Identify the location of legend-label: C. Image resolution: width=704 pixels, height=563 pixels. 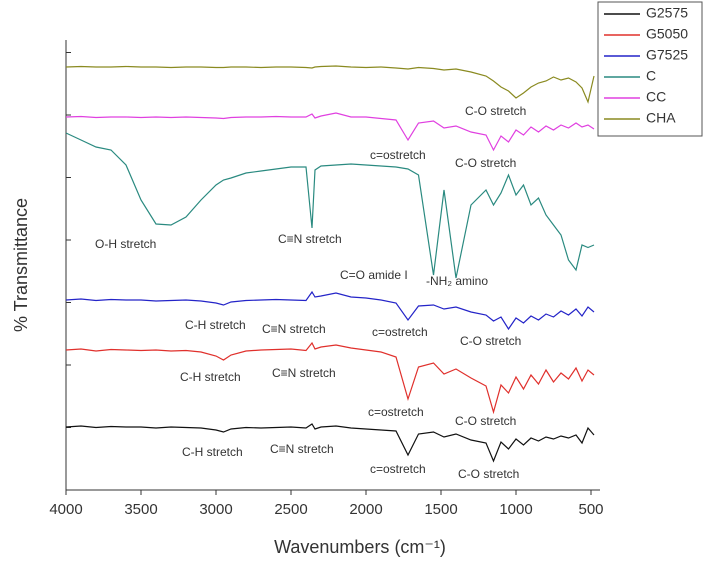
(651, 76).